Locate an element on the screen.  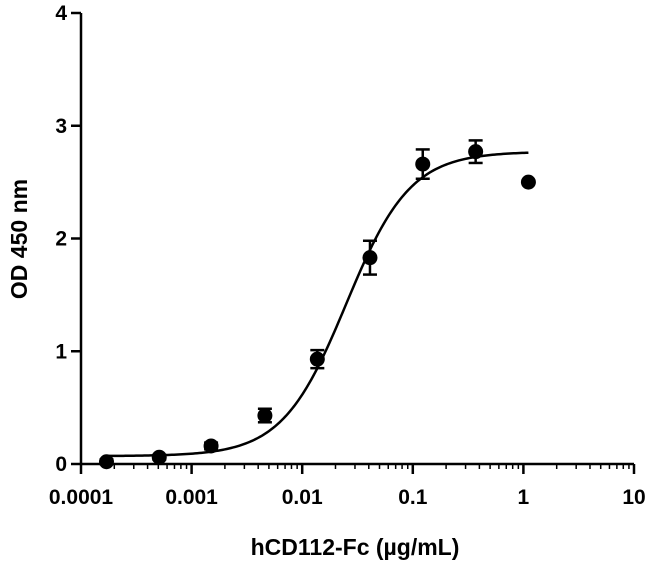
y-axis-title: OD 450 nm is located at coordinates (19, 239).